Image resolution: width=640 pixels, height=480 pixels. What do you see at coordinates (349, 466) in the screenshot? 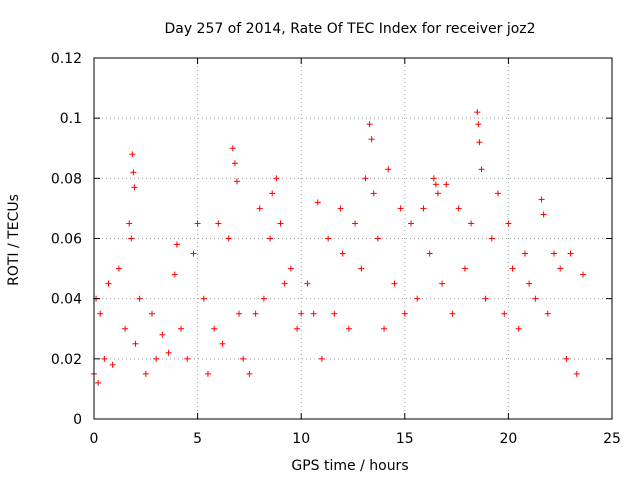
I see `x-axis-label: GPS time / hours` at bounding box center [349, 466].